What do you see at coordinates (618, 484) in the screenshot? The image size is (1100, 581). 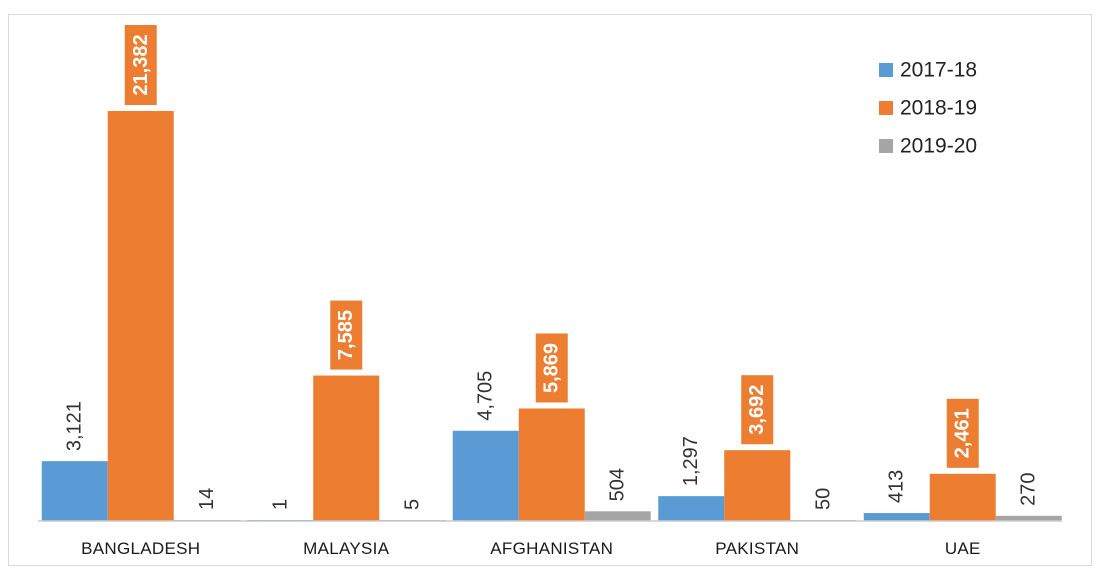 I see `data-label-afghanistan-2019-20: 504` at bounding box center [618, 484].